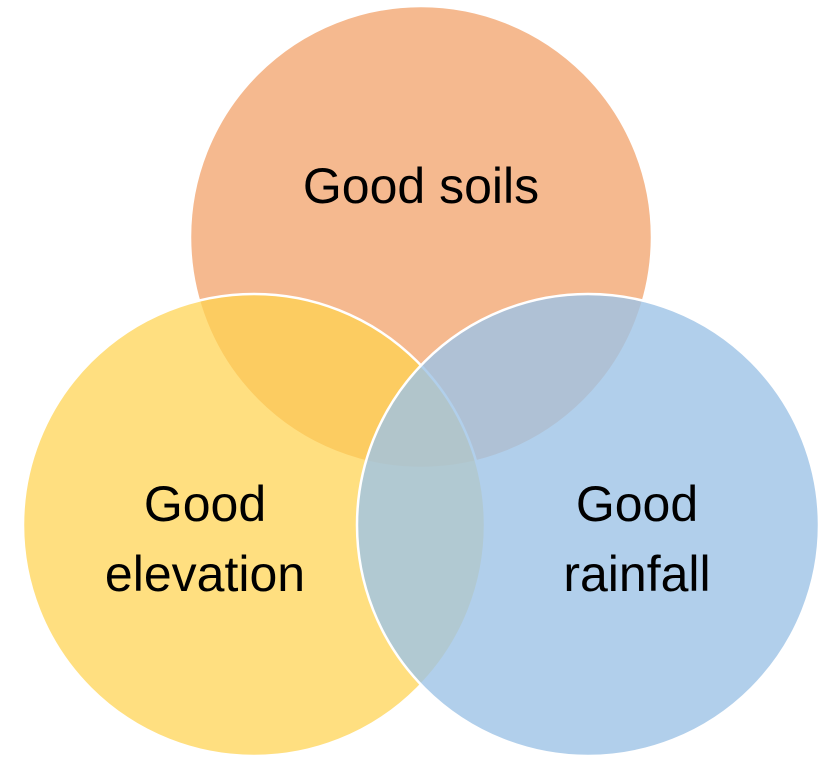  What do you see at coordinates (637, 504) in the screenshot?
I see `label-rainfall-line1: Good` at bounding box center [637, 504].